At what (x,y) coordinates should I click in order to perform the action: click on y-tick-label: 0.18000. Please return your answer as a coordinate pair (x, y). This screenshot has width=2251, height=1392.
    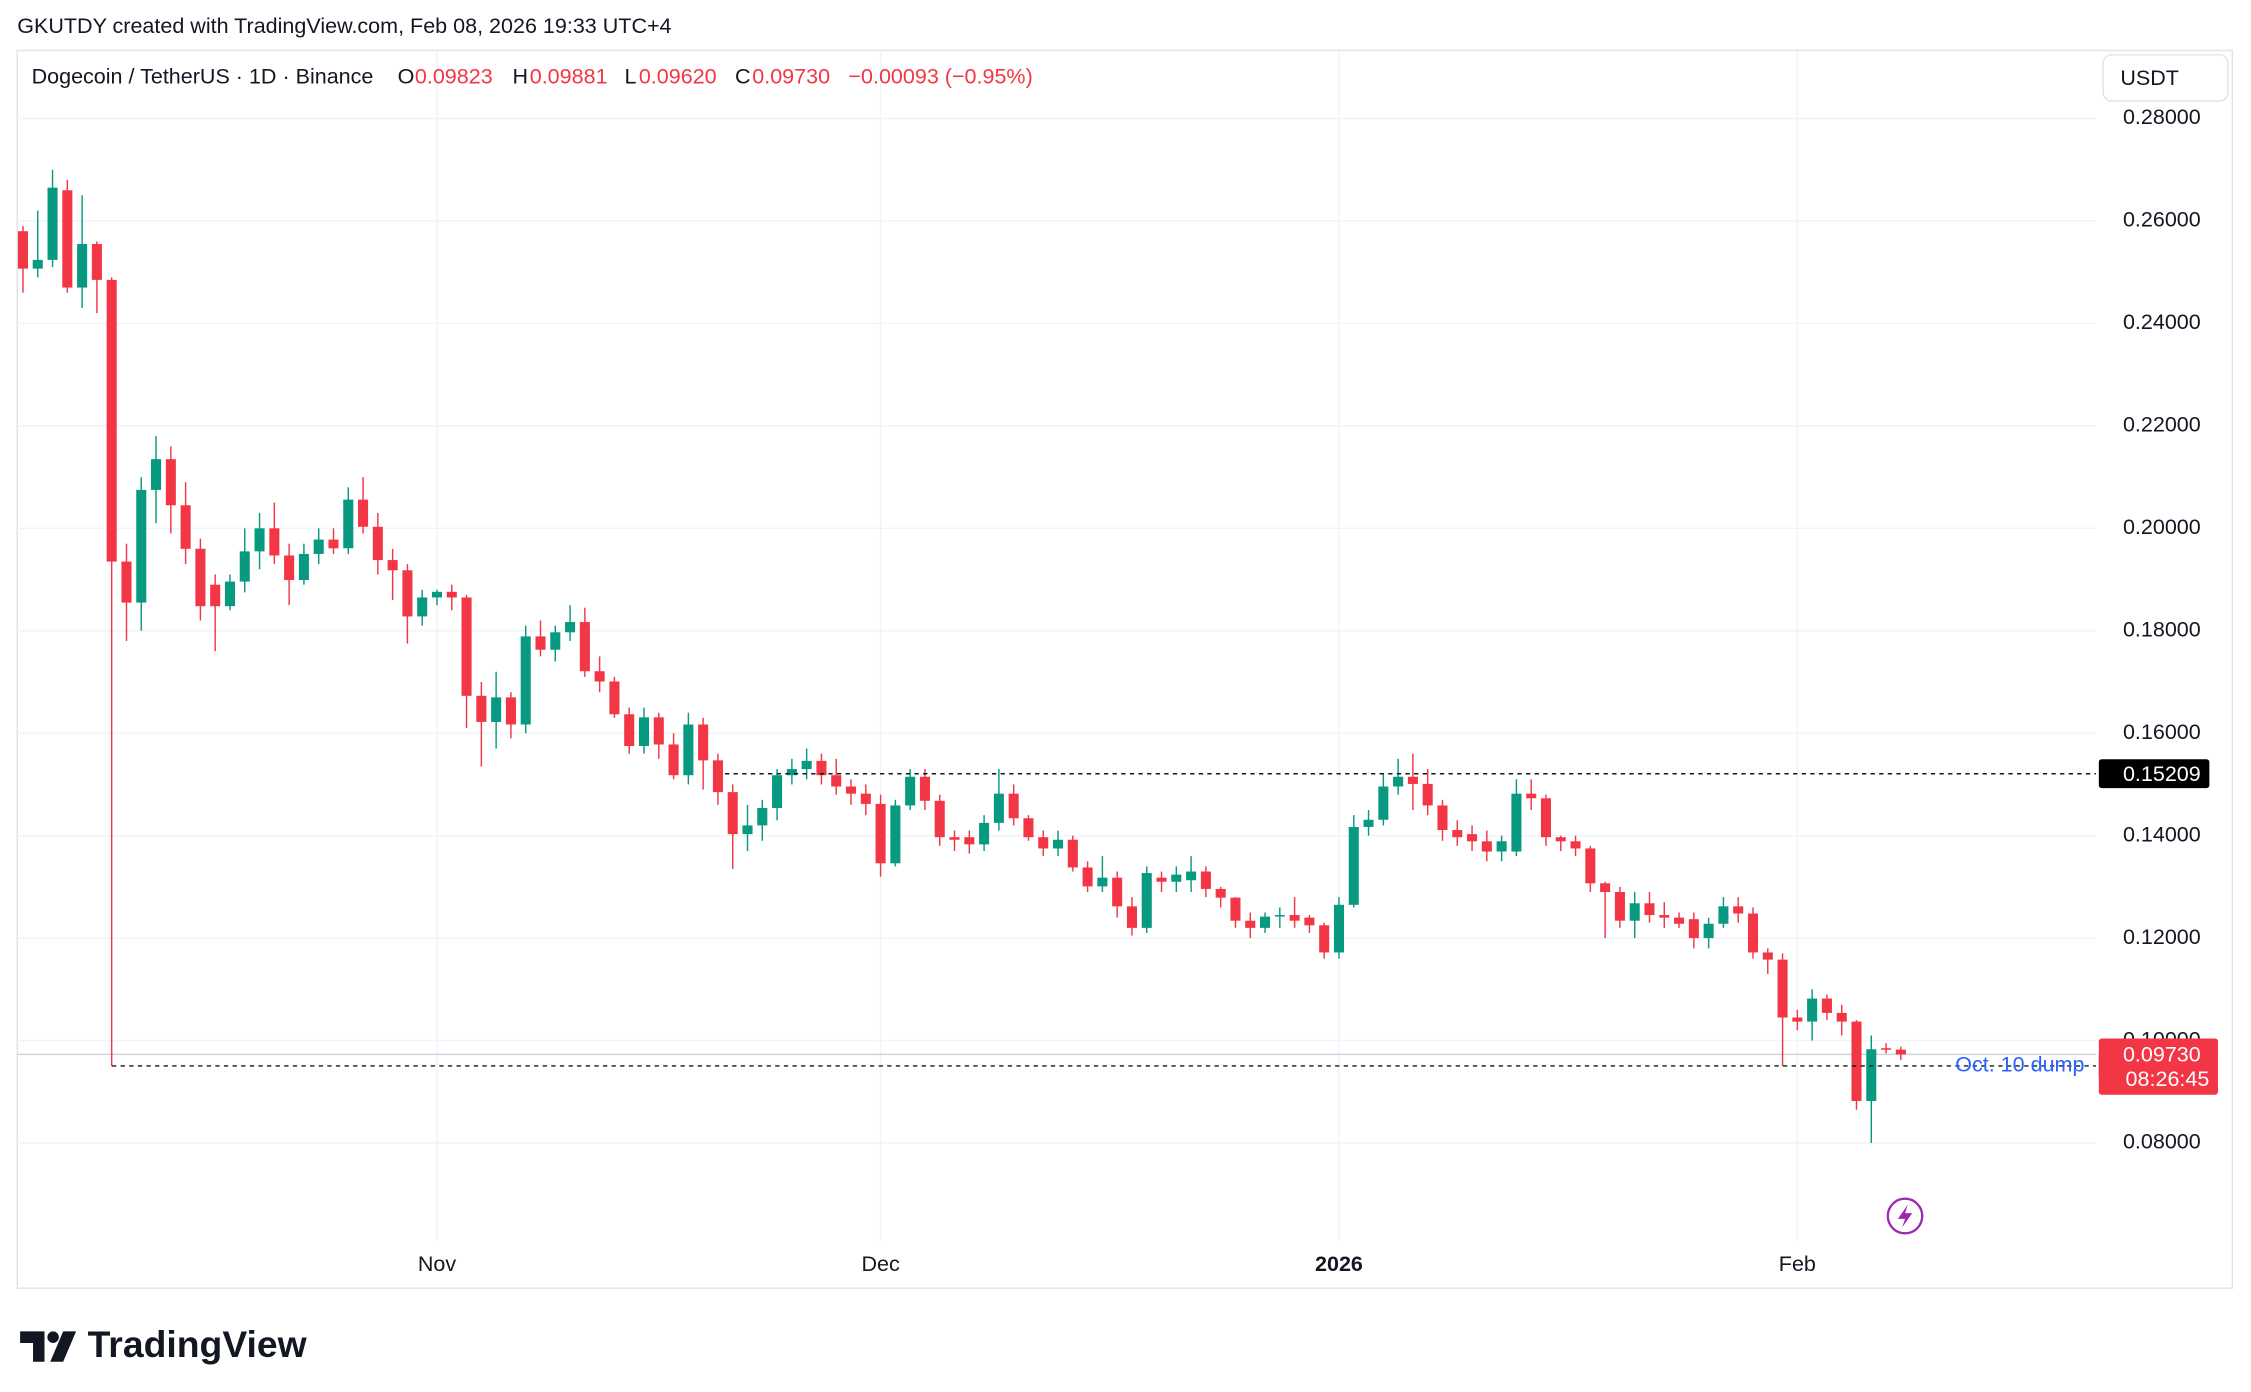
    Looking at the image, I should click on (2162, 628).